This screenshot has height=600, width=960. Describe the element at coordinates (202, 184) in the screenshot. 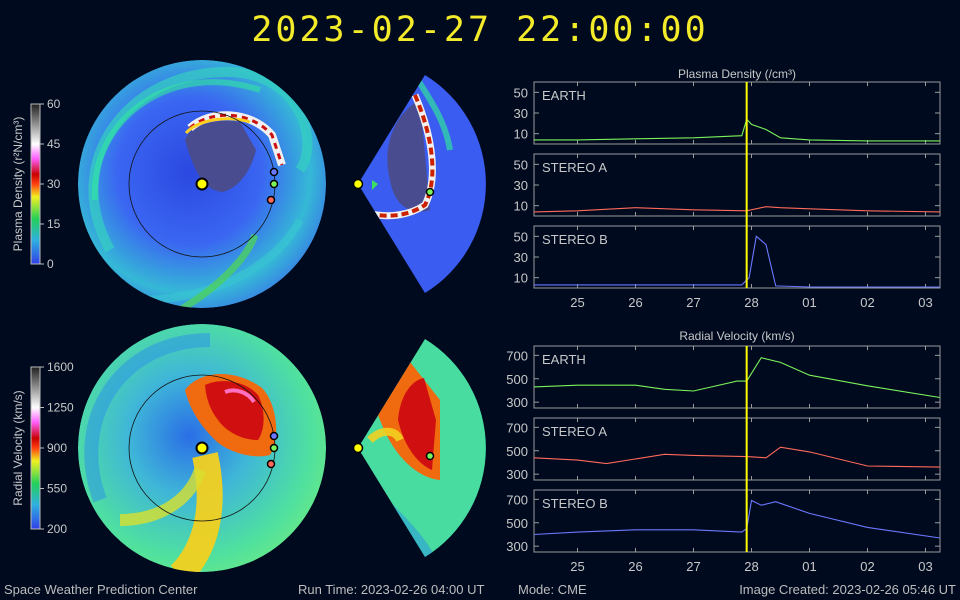

I see `sun-marker` at that location.